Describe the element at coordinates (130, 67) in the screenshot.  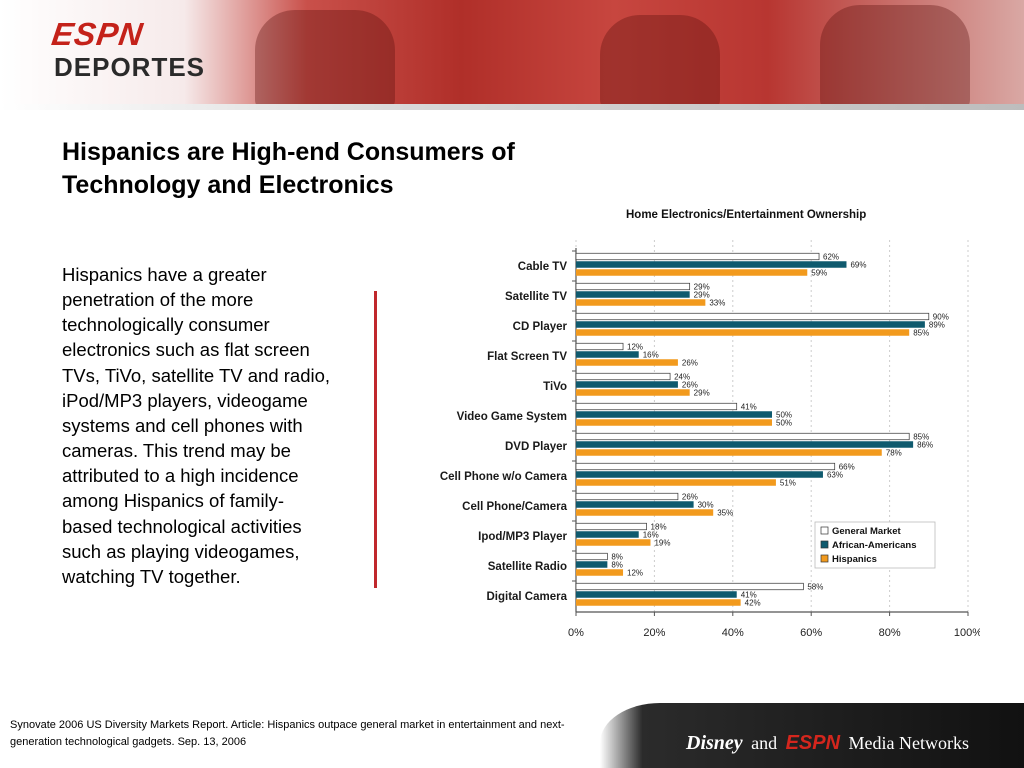
I see `logo-deportes-text: DEPORTES` at that location.